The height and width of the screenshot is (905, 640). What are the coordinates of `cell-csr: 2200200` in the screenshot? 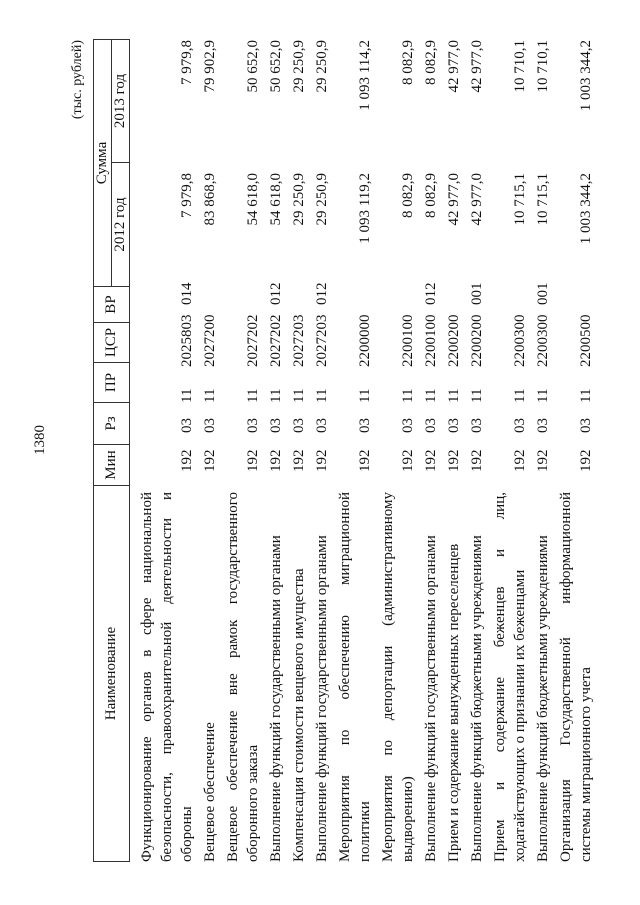 It's located at (477, 341).